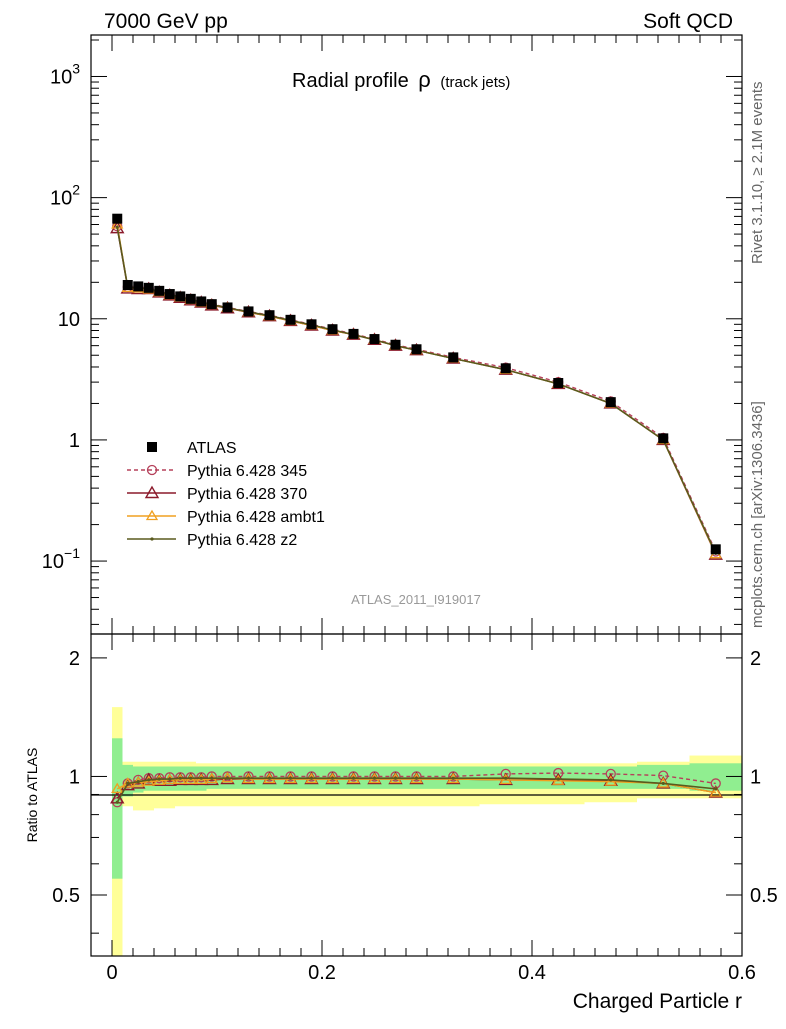  I want to click on legend-entry-z2: Pythia 6.428 z2, so click(212, 540).